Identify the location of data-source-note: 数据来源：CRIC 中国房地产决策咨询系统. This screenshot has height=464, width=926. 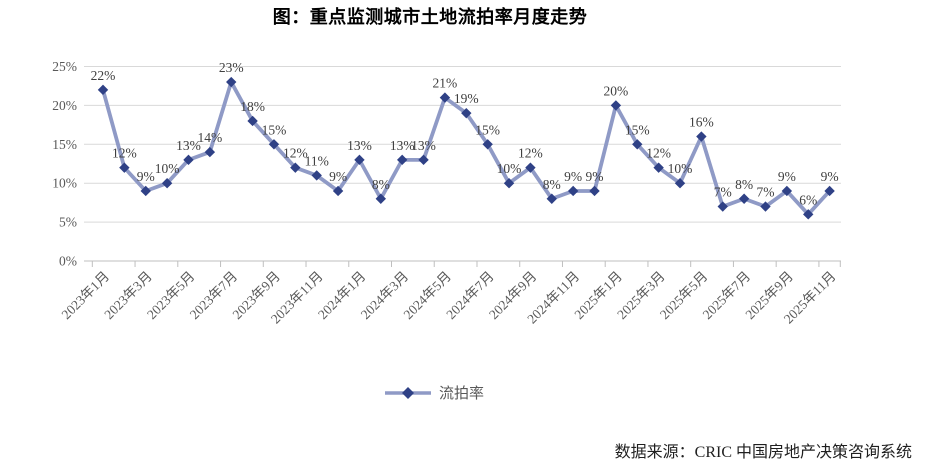
(763, 452).